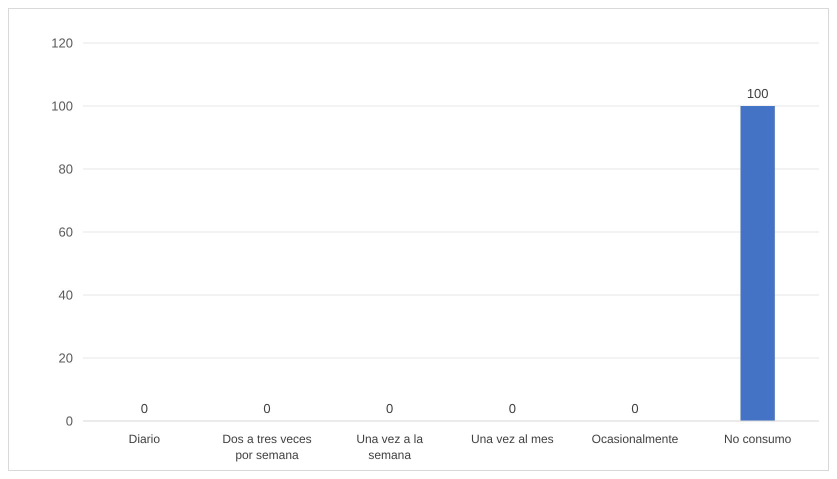 This screenshot has height=479, width=837. What do you see at coordinates (62, 43) in the screenshot?
I see `y-tick-label: 120` at bounding box center [62, 43].